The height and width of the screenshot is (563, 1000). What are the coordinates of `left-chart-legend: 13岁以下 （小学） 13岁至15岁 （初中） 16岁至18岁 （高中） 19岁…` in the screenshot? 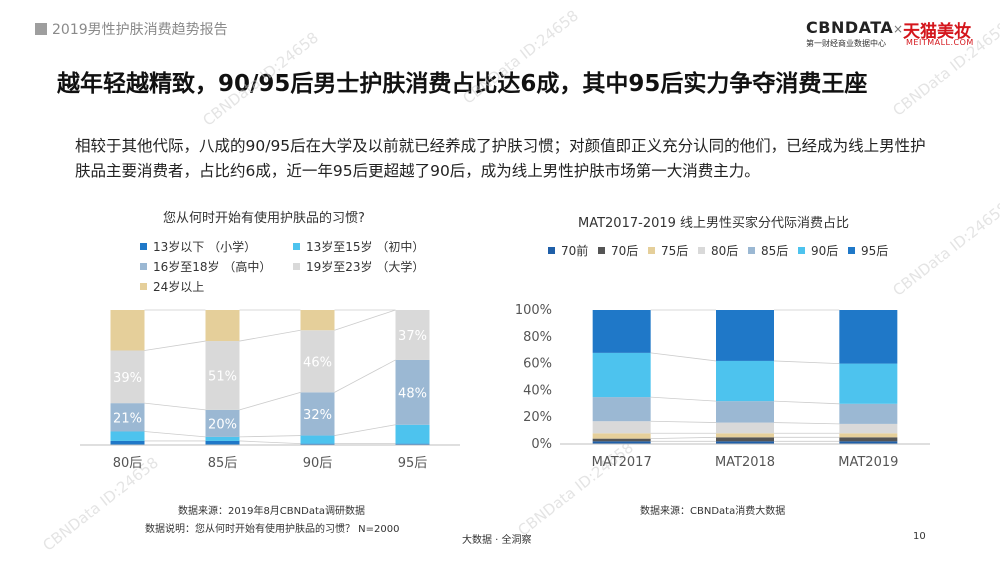 It's located at (300, 268).